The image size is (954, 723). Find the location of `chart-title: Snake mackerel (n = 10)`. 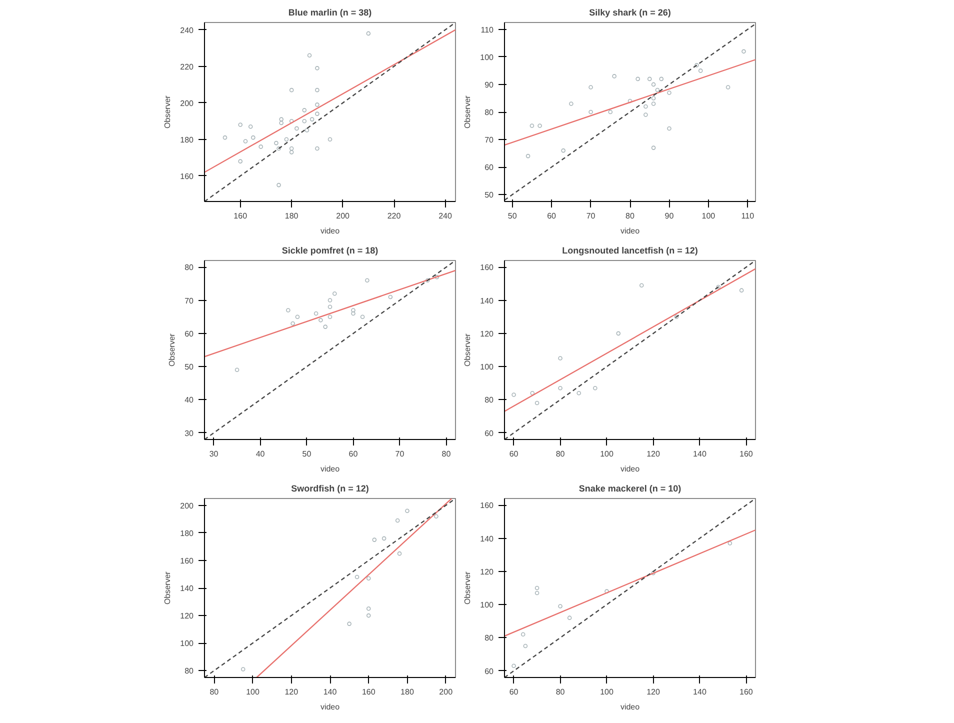

chart-title: Snake mackerel (n = 10) is located at coordinates (630, 489).